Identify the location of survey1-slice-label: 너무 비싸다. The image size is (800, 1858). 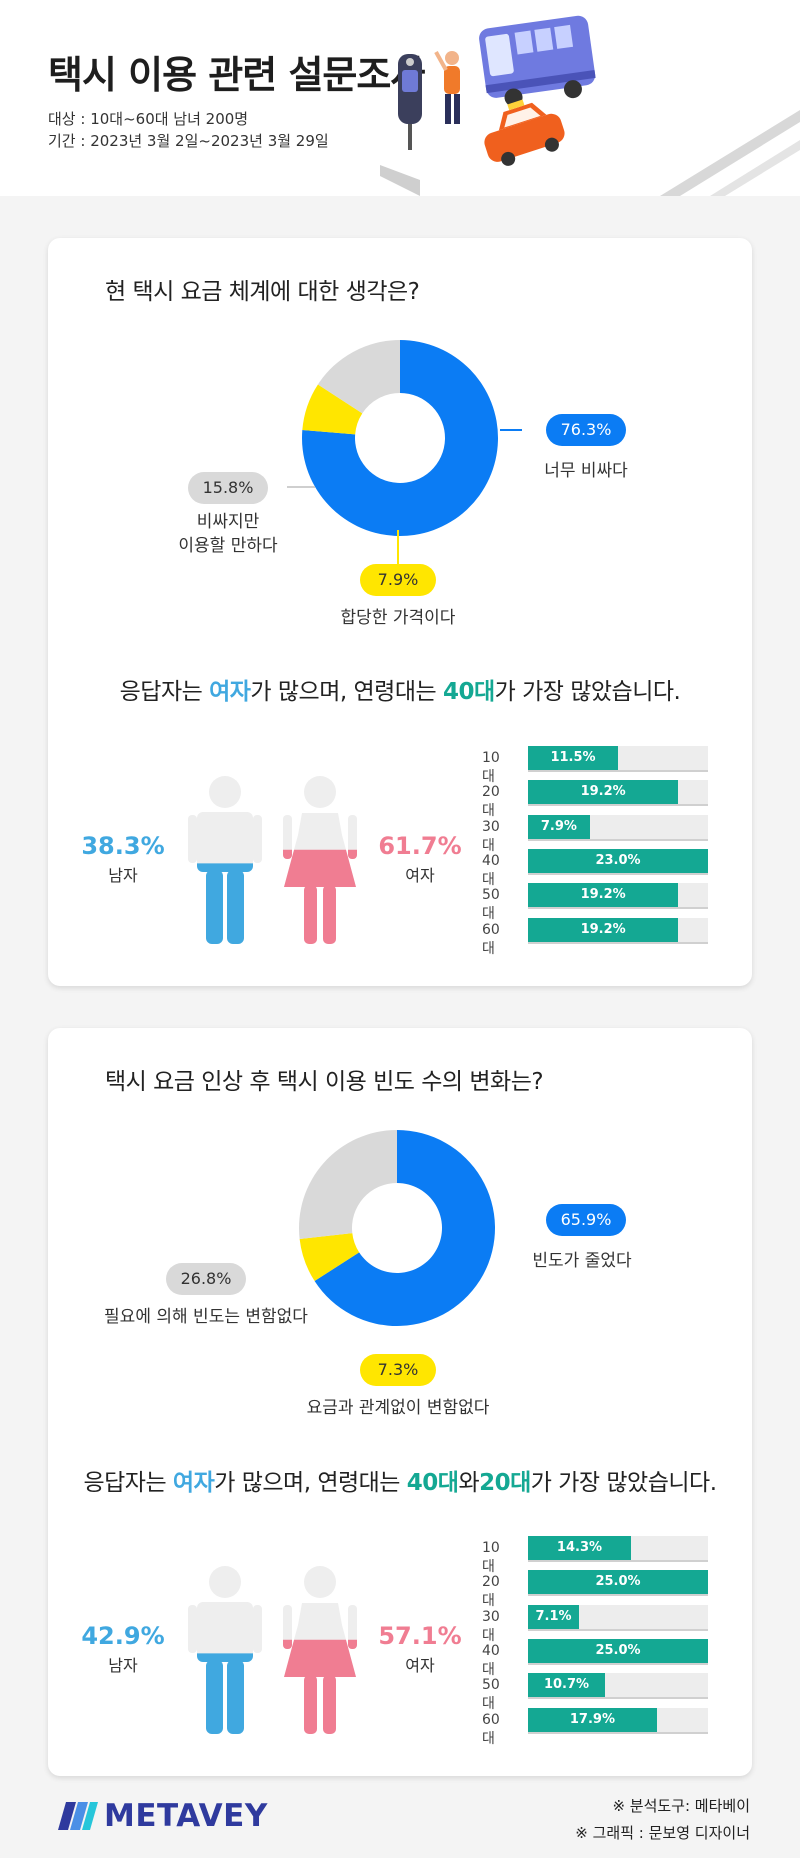
(586, 471).